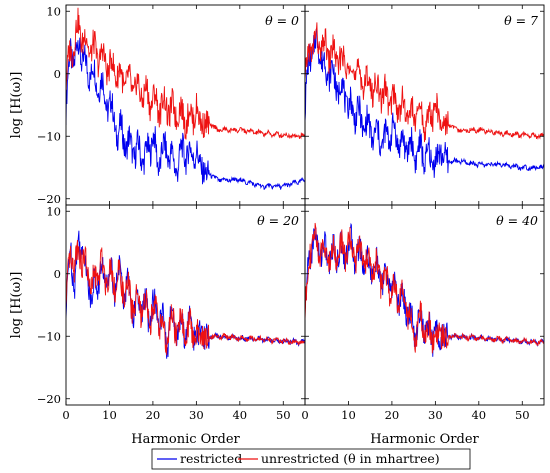 The width and height of the screenshot is (550, 473). I want to click on panel-title: θ = 40, so click(517, 220).